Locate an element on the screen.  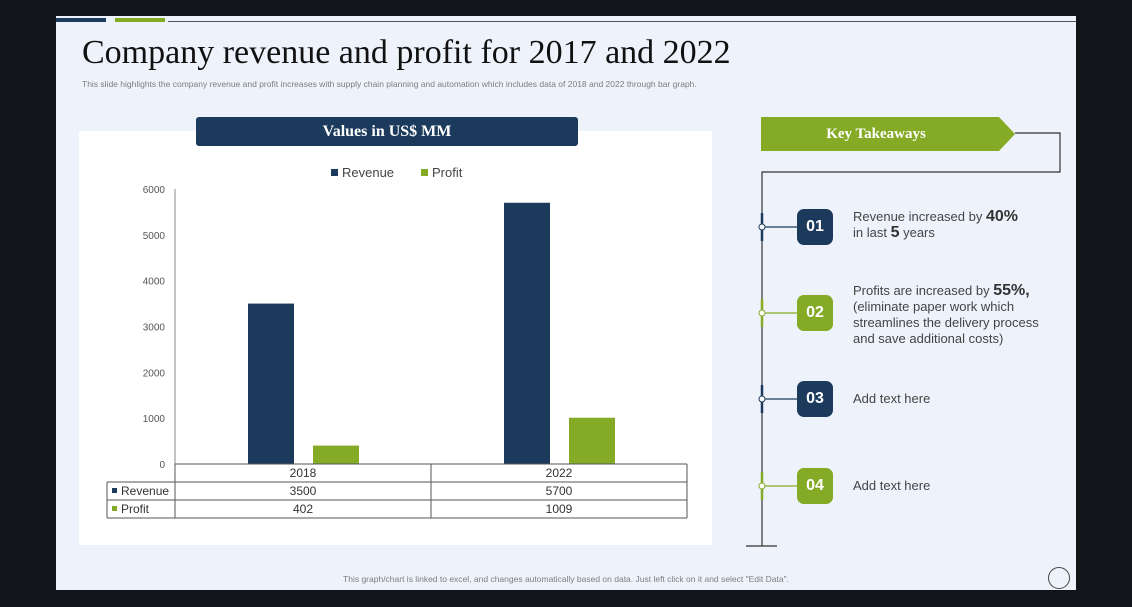
legend-swatch-profit is located at coordinates (424, 172).